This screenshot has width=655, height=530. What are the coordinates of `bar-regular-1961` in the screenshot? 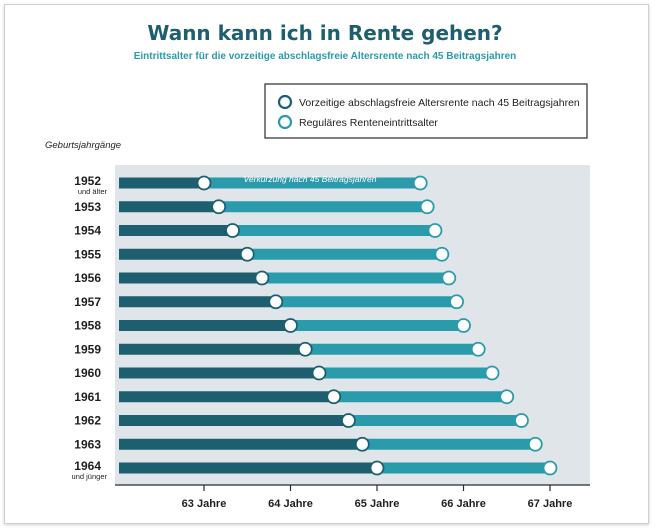 It's located at (420, 397).